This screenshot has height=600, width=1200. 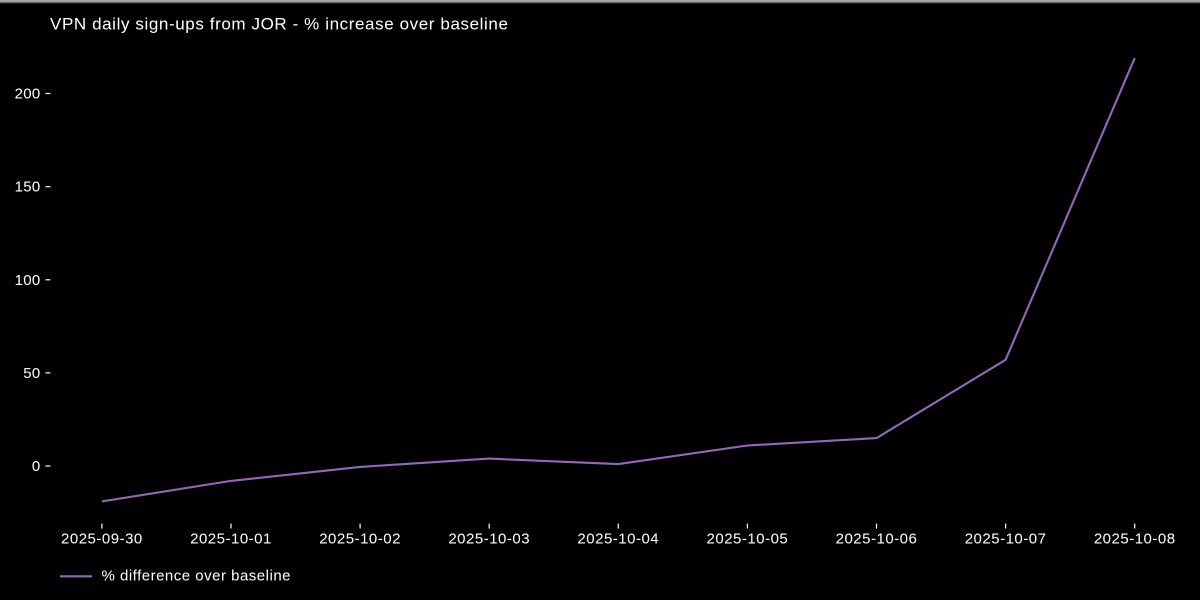 What do you see at coordinates (102, 539) in the screenshot?
I see `svg-text: 2025-09-30` at bounding box center [102, 539].